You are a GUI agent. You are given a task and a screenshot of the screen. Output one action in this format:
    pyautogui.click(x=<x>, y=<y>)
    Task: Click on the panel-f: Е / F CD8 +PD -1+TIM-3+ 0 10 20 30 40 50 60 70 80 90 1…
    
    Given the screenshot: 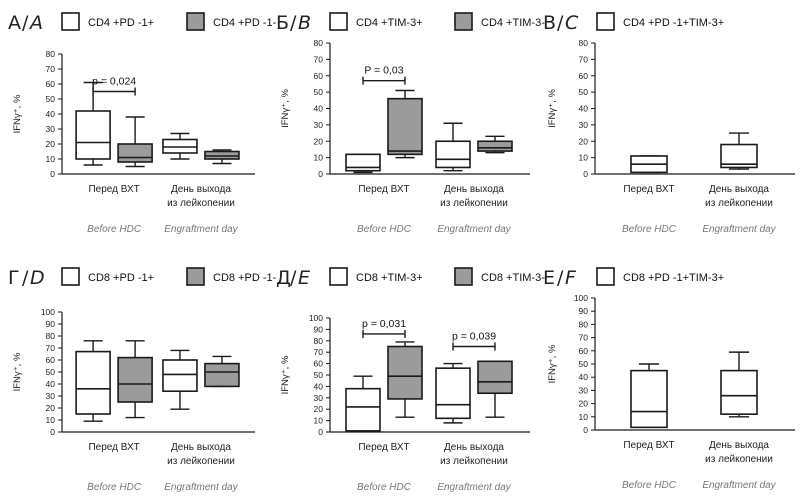 What is the action you would take?
    pyautogui.click(x=669, y=379)
    